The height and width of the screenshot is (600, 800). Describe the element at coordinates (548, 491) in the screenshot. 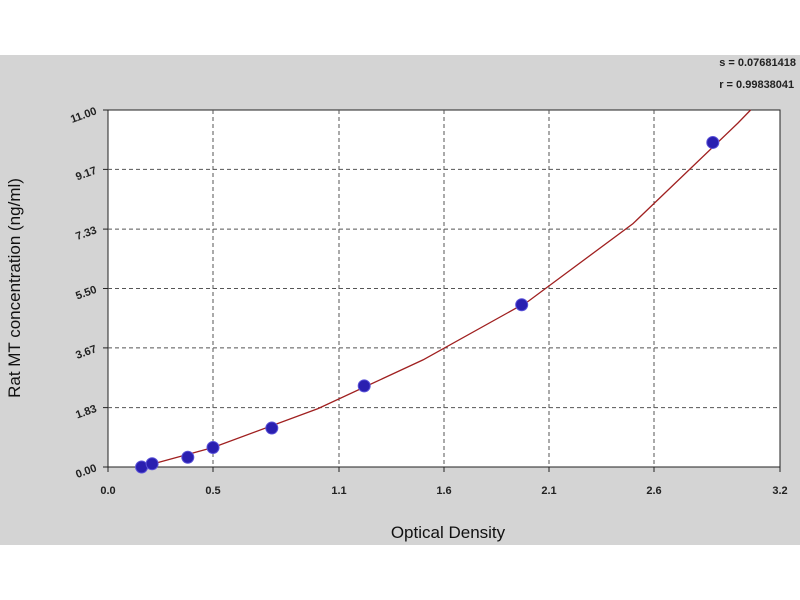

I see `x-tick-label: 2.1` at that location.